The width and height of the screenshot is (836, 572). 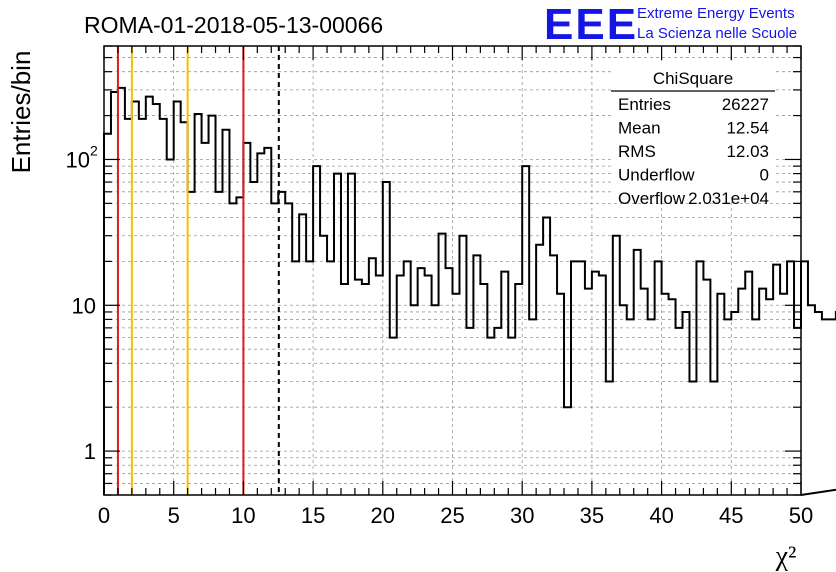 I want to click on eee-logo-mark: EEE, so click(x=591, y=24).